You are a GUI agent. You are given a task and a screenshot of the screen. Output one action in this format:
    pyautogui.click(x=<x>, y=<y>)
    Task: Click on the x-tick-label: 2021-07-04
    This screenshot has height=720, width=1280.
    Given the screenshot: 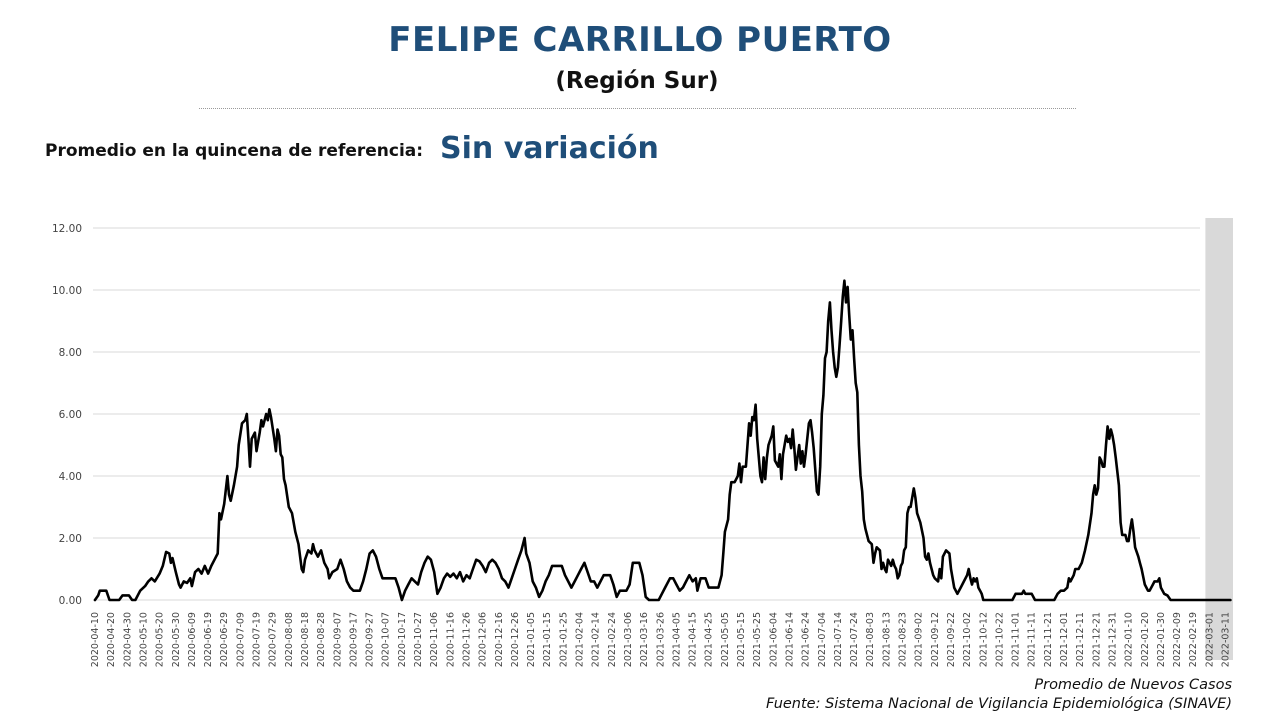 What is the action you would take?
    pyautogui.click(x=822, y=639)
    